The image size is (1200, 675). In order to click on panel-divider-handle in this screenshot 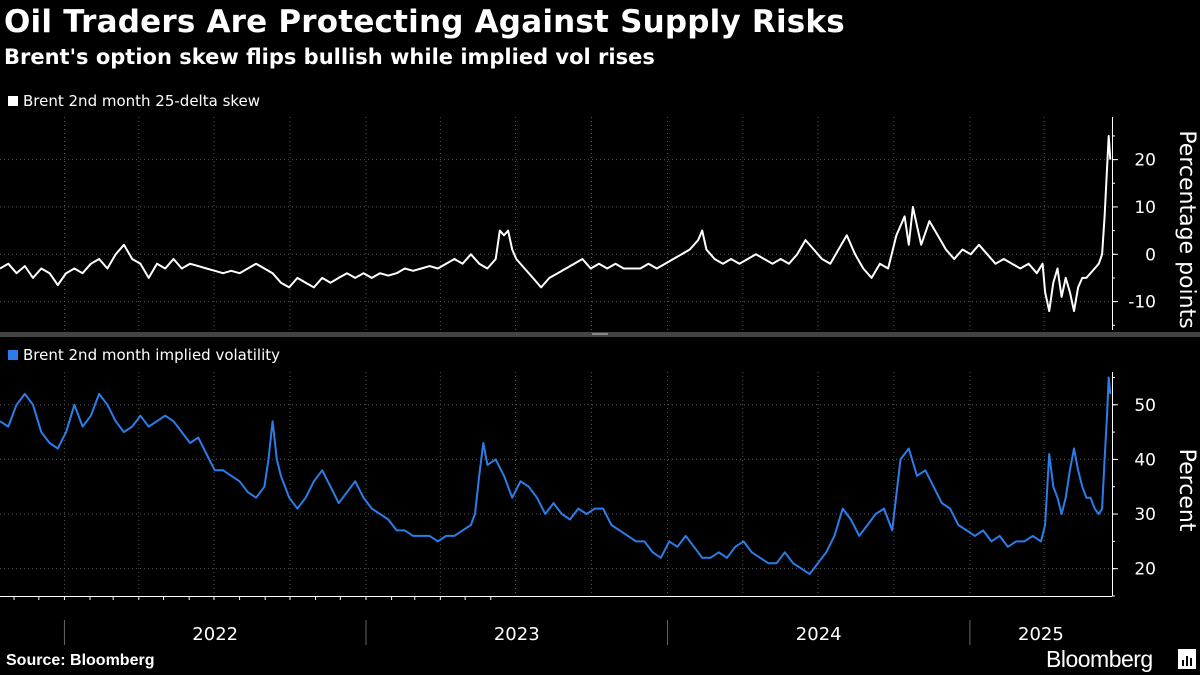, I will do `click(600, 334)`.